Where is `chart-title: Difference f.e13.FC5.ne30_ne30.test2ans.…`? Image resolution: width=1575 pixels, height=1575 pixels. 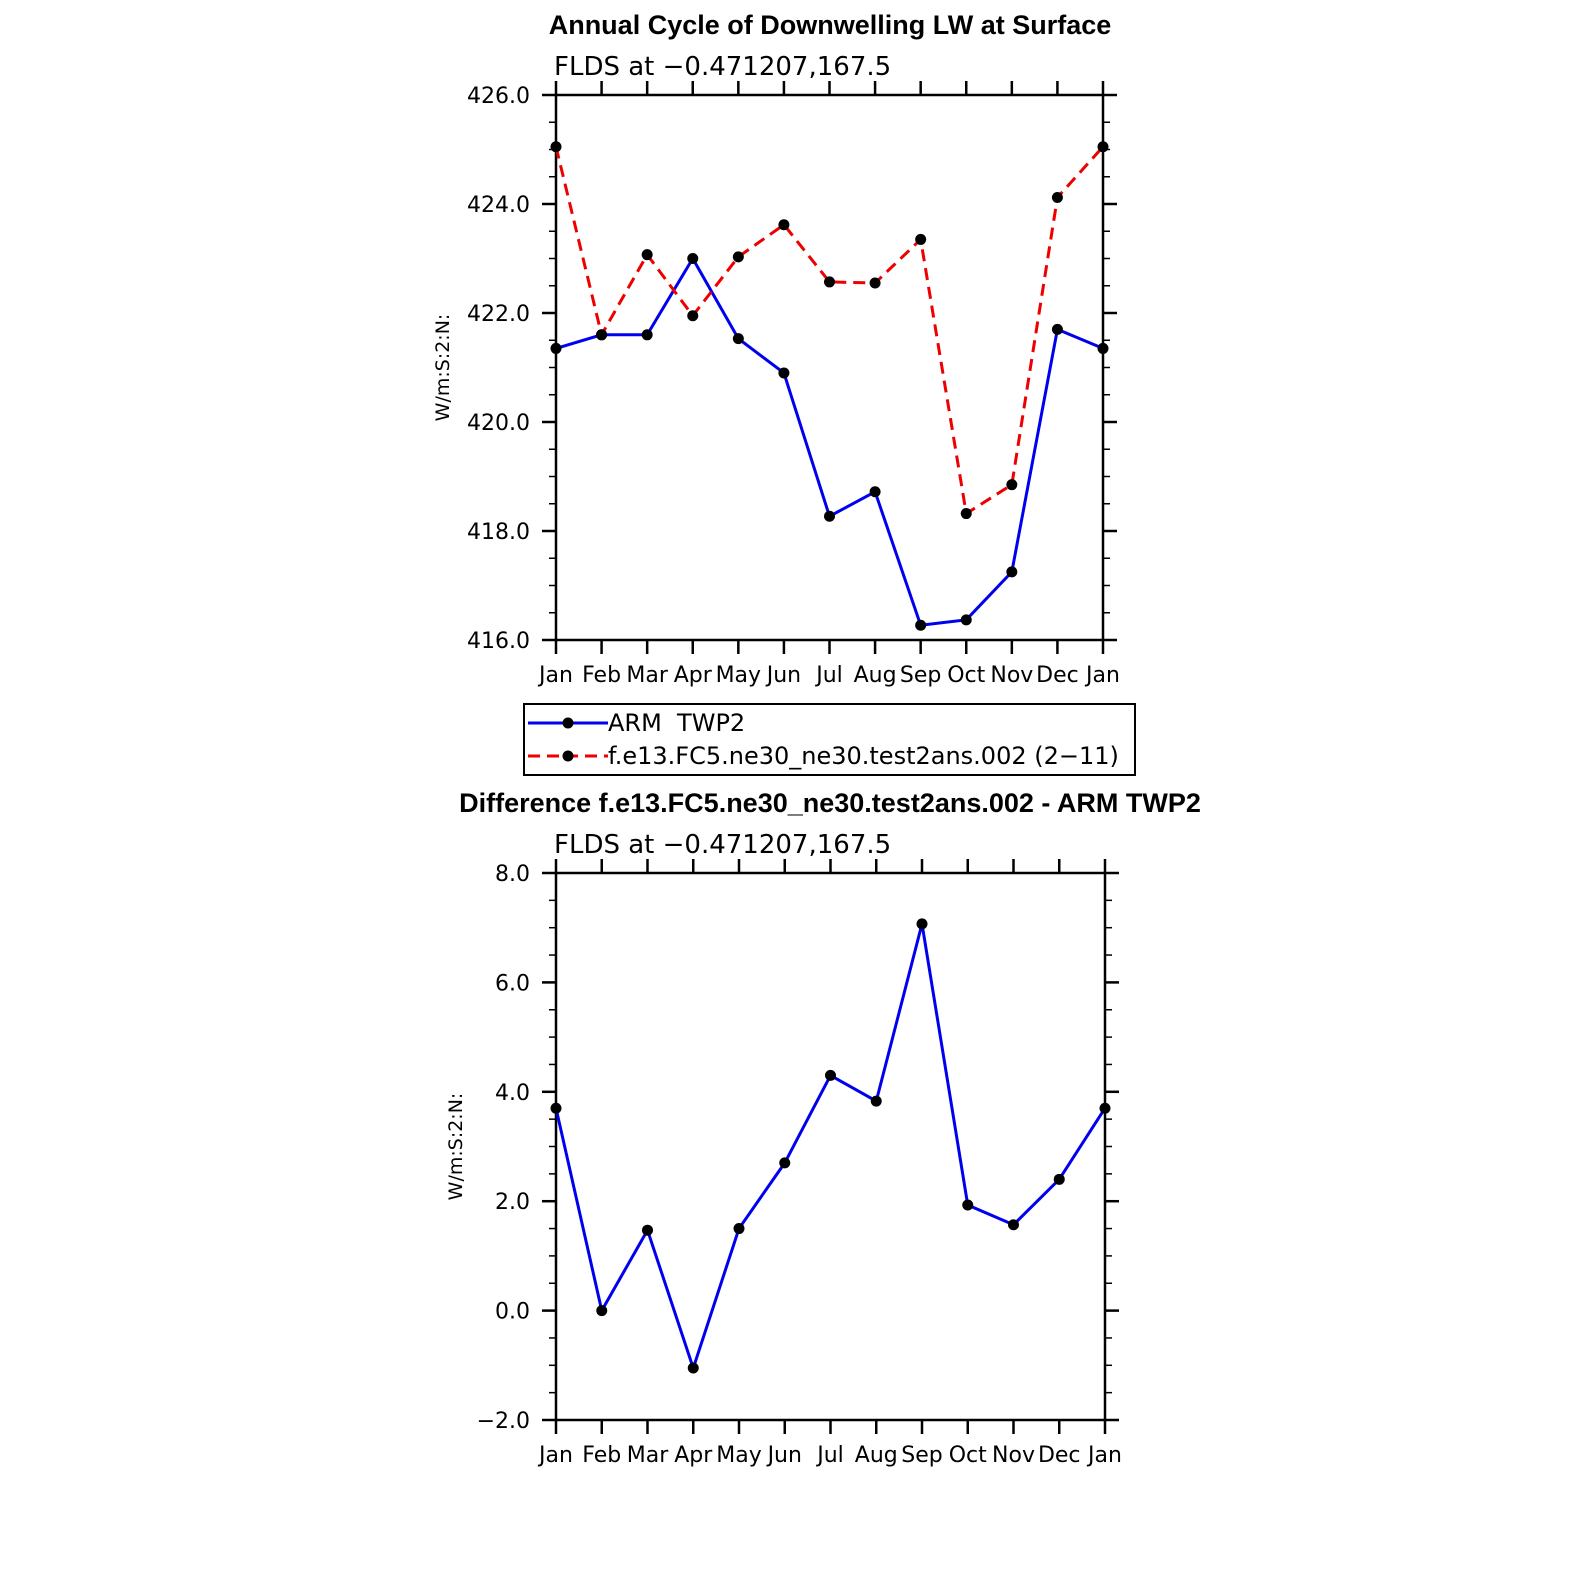
chart-title: Difference f.e13.FC5.ne30_ne30.test2ans.… is located at coordinates (830, 803).